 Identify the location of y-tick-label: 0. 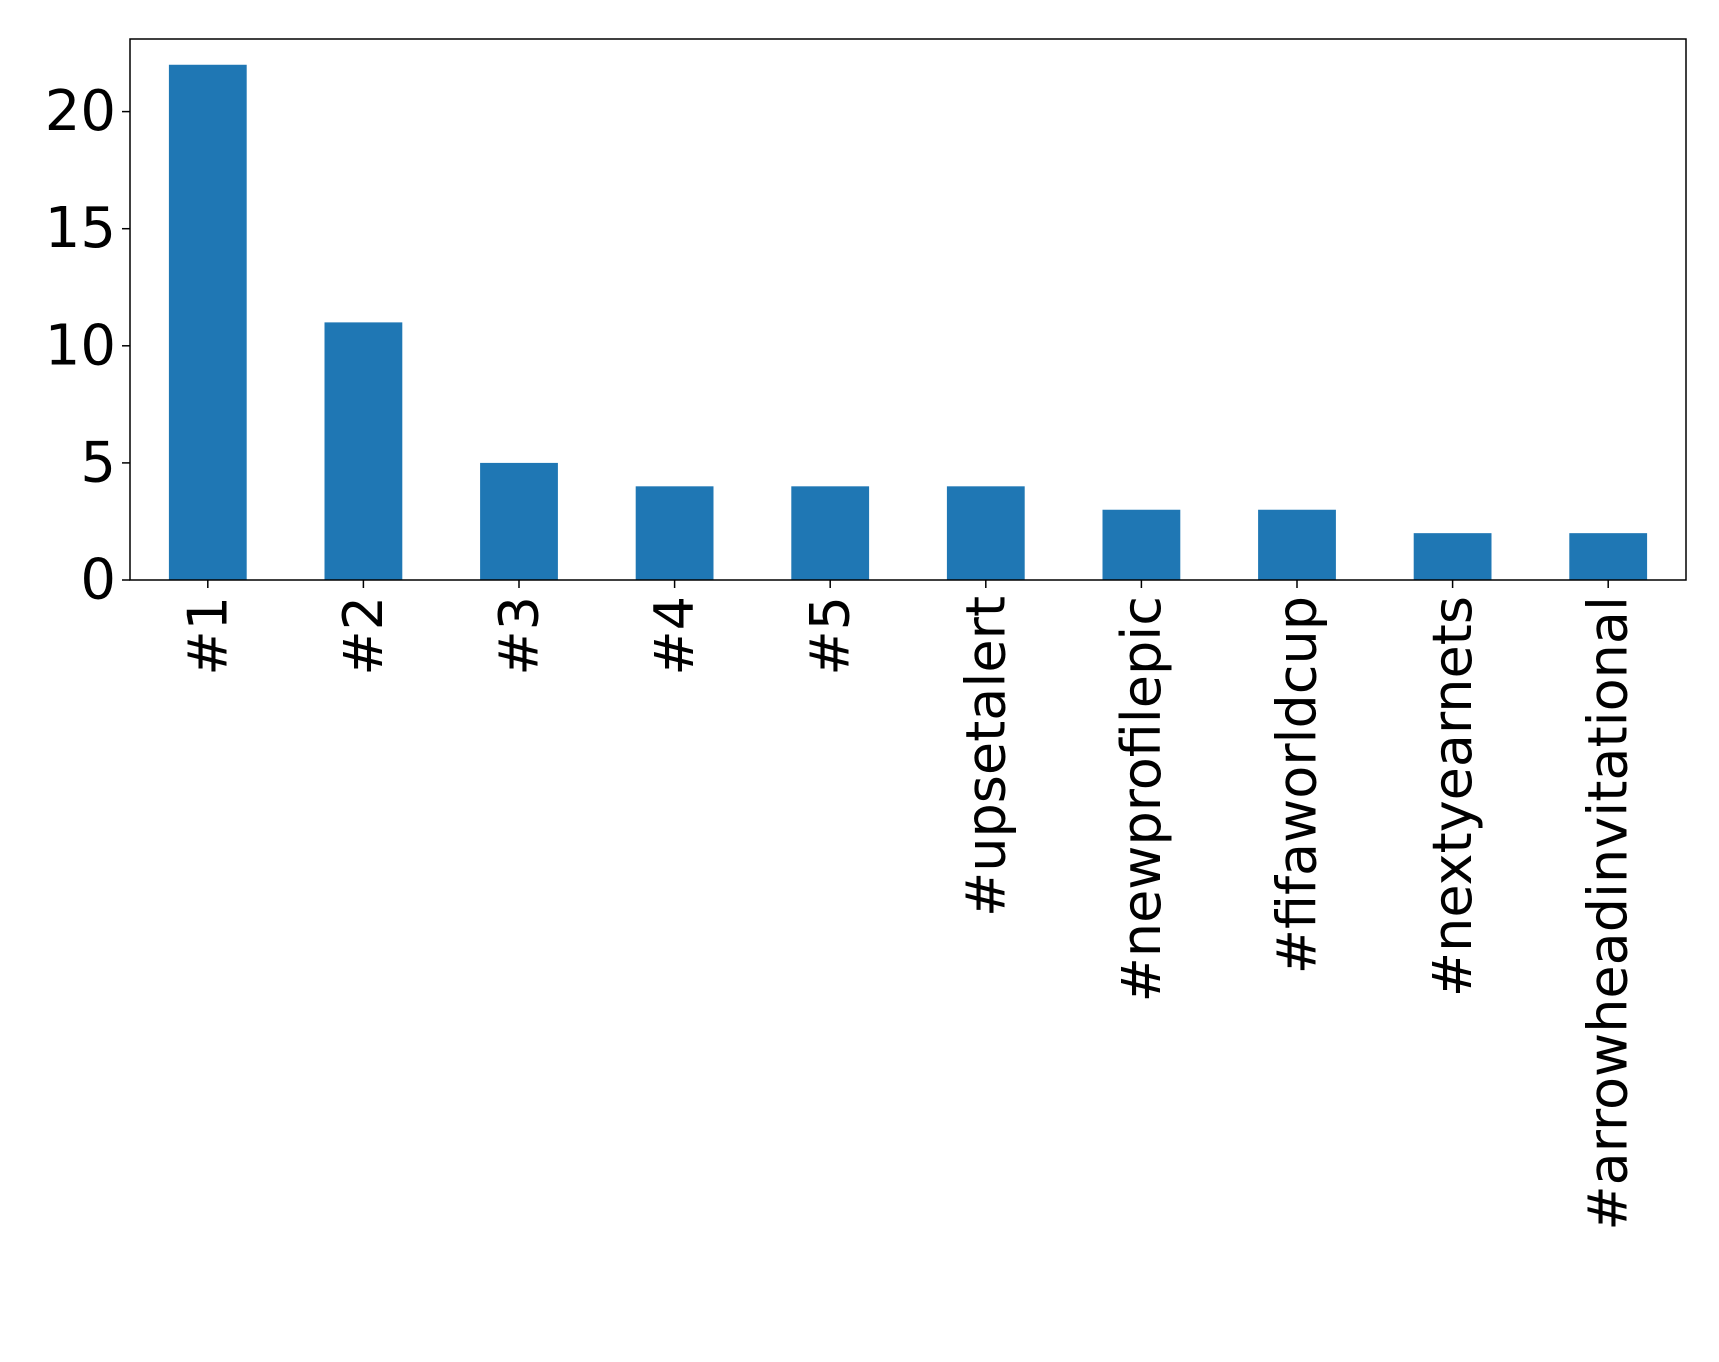
(98, 580).